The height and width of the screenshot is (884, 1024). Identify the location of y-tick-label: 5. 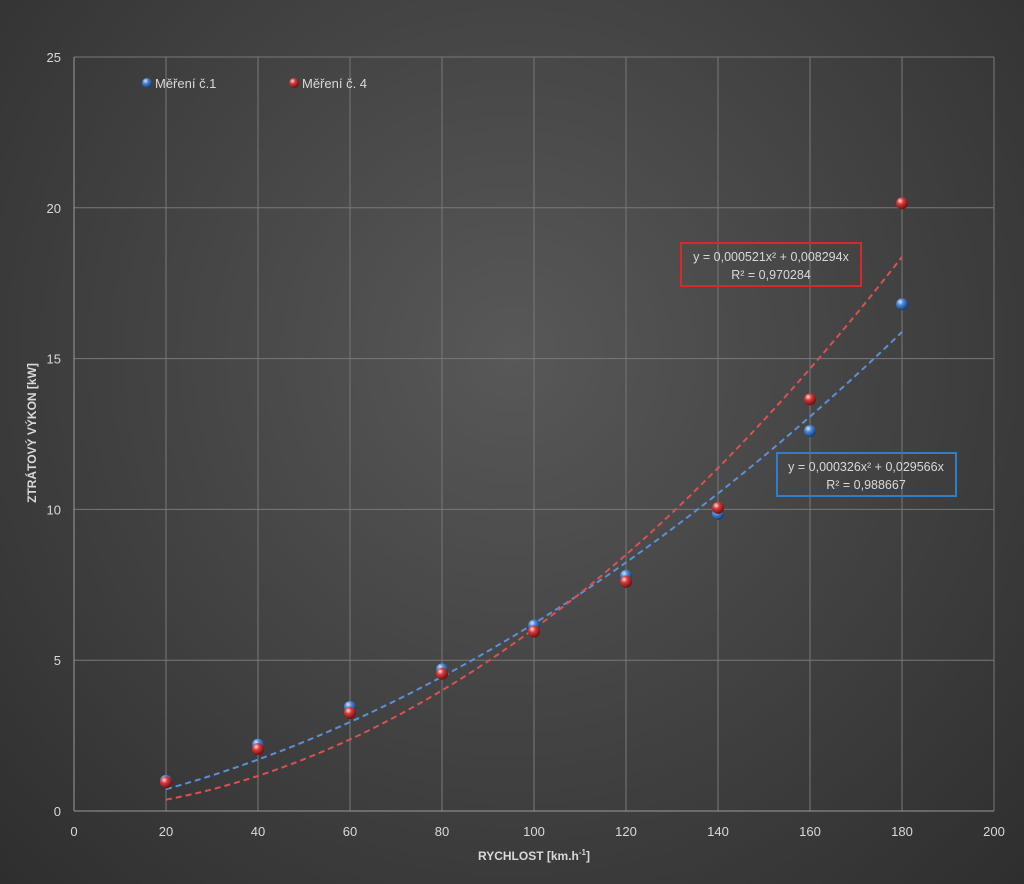
(57, 660).